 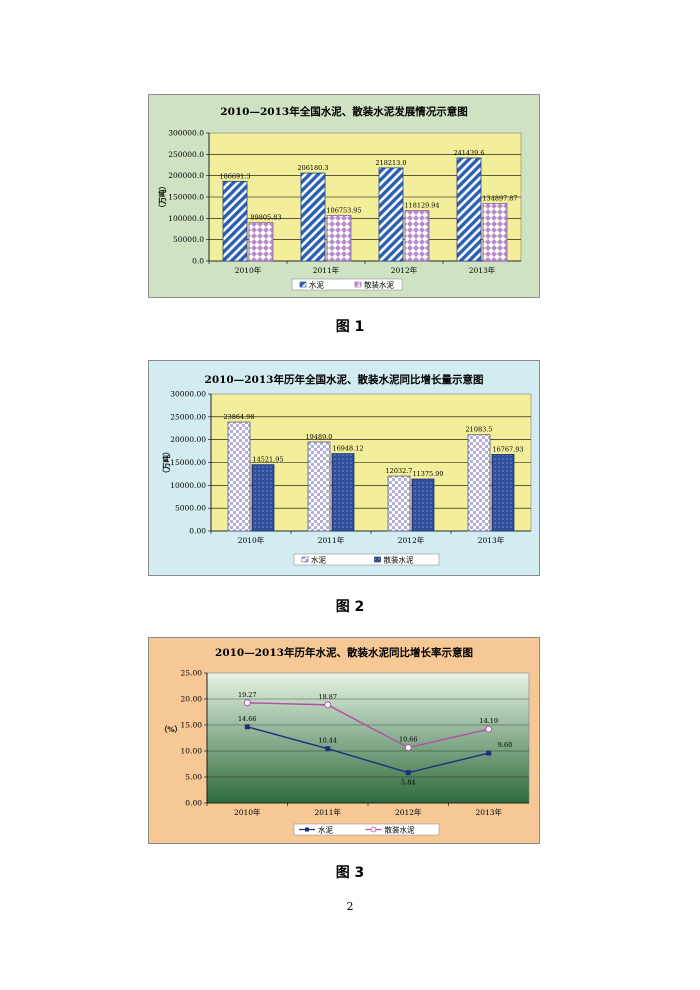 What do you see at coordinates (188, 239) in the screenshot?
I see `y-tick-label: 50000.0` at bounding box center [188, 239].